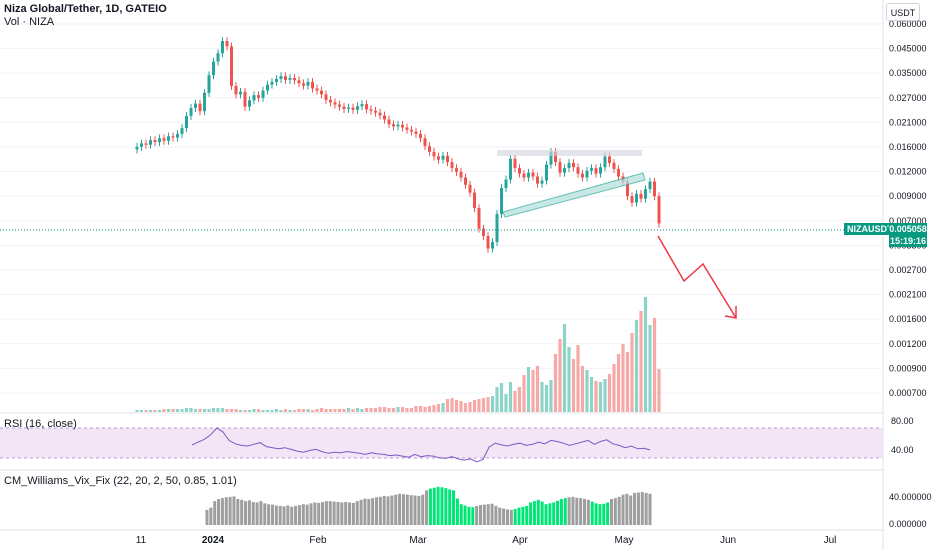 The width and height of the screenshot is (932, 550). I want to click on last-price-value: 0.005058, so click(908, 229).